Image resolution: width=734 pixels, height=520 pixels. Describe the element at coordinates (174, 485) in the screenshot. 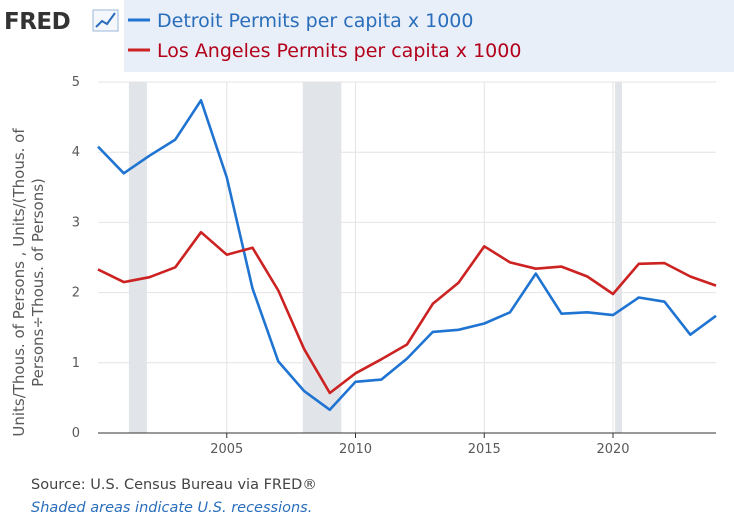

I see `source-note: Source: U.S. Census Bureau via FRED®` at that location.